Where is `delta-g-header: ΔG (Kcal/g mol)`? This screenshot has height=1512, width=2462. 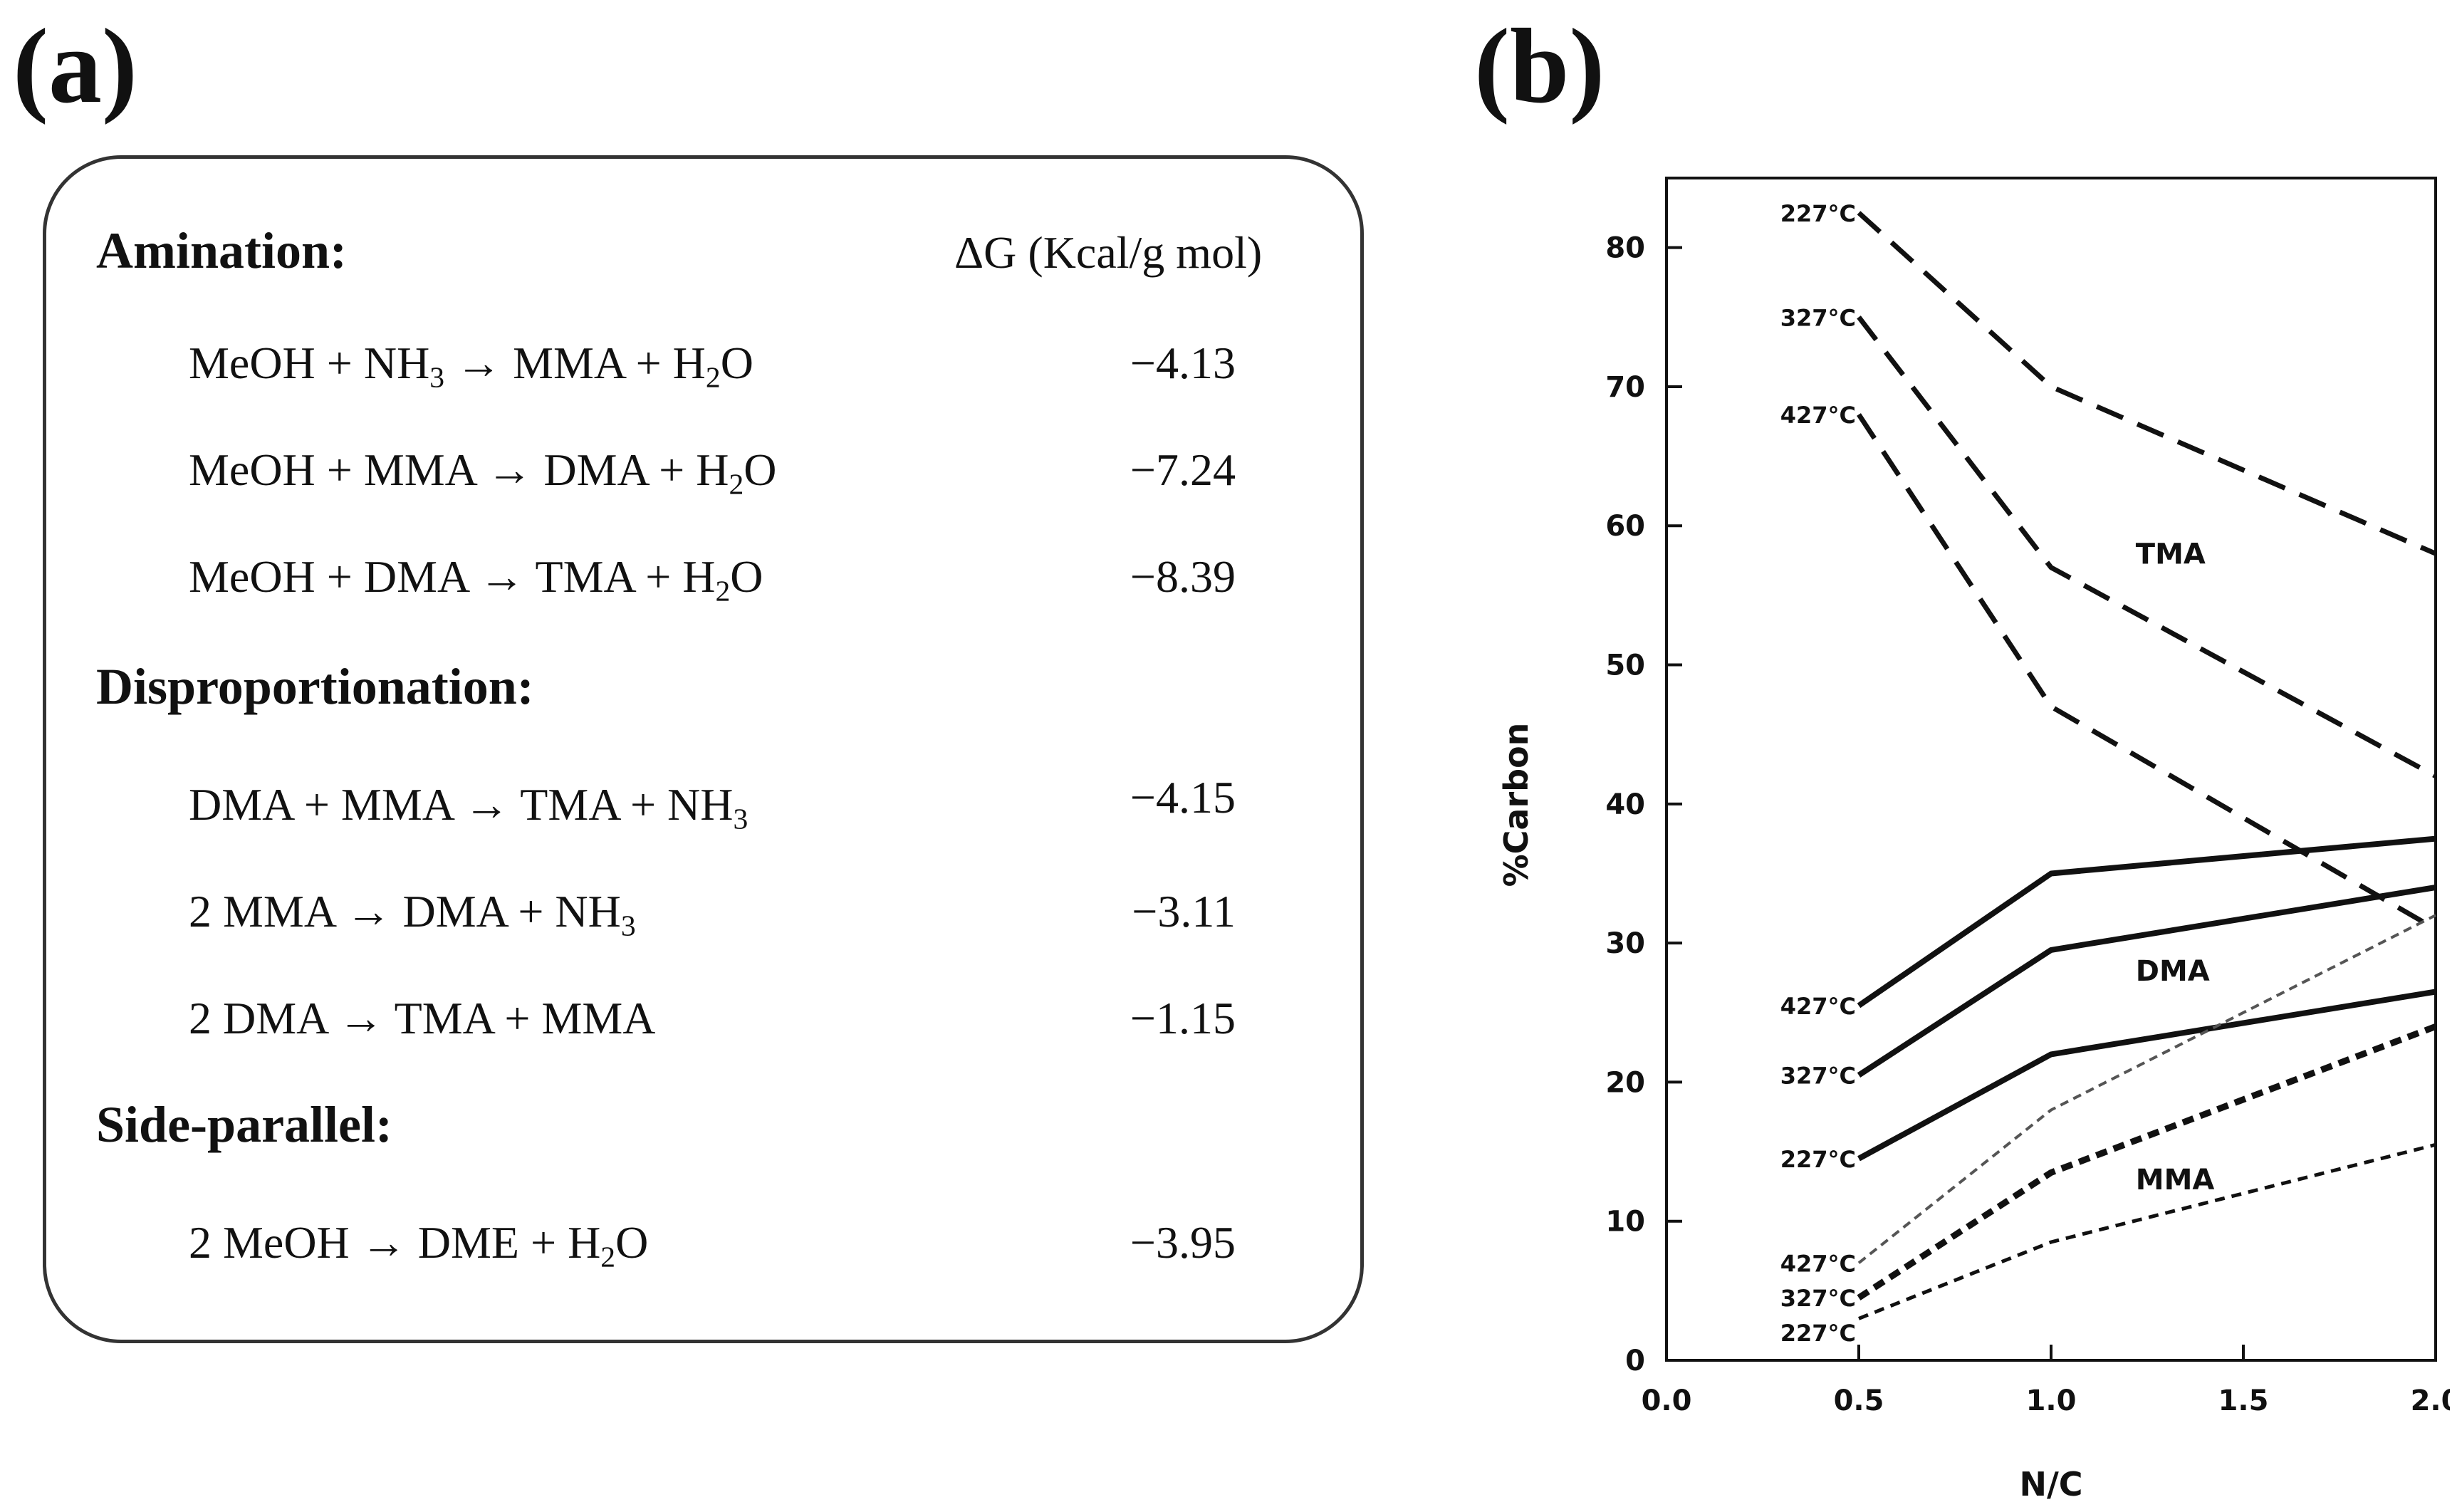
delta-g-header: ΔG (Kcal/g mol) is located at coordinates (1108, 253).